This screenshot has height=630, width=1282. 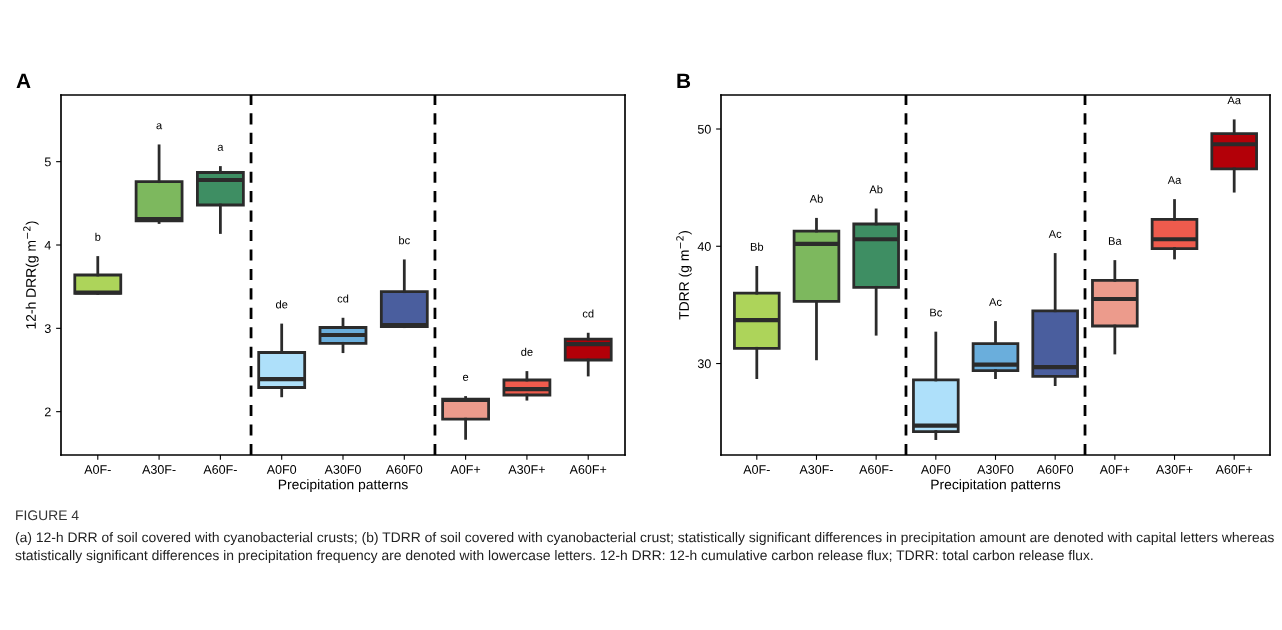 I want to click on annotation: Bc, so click(x=936, y=312).